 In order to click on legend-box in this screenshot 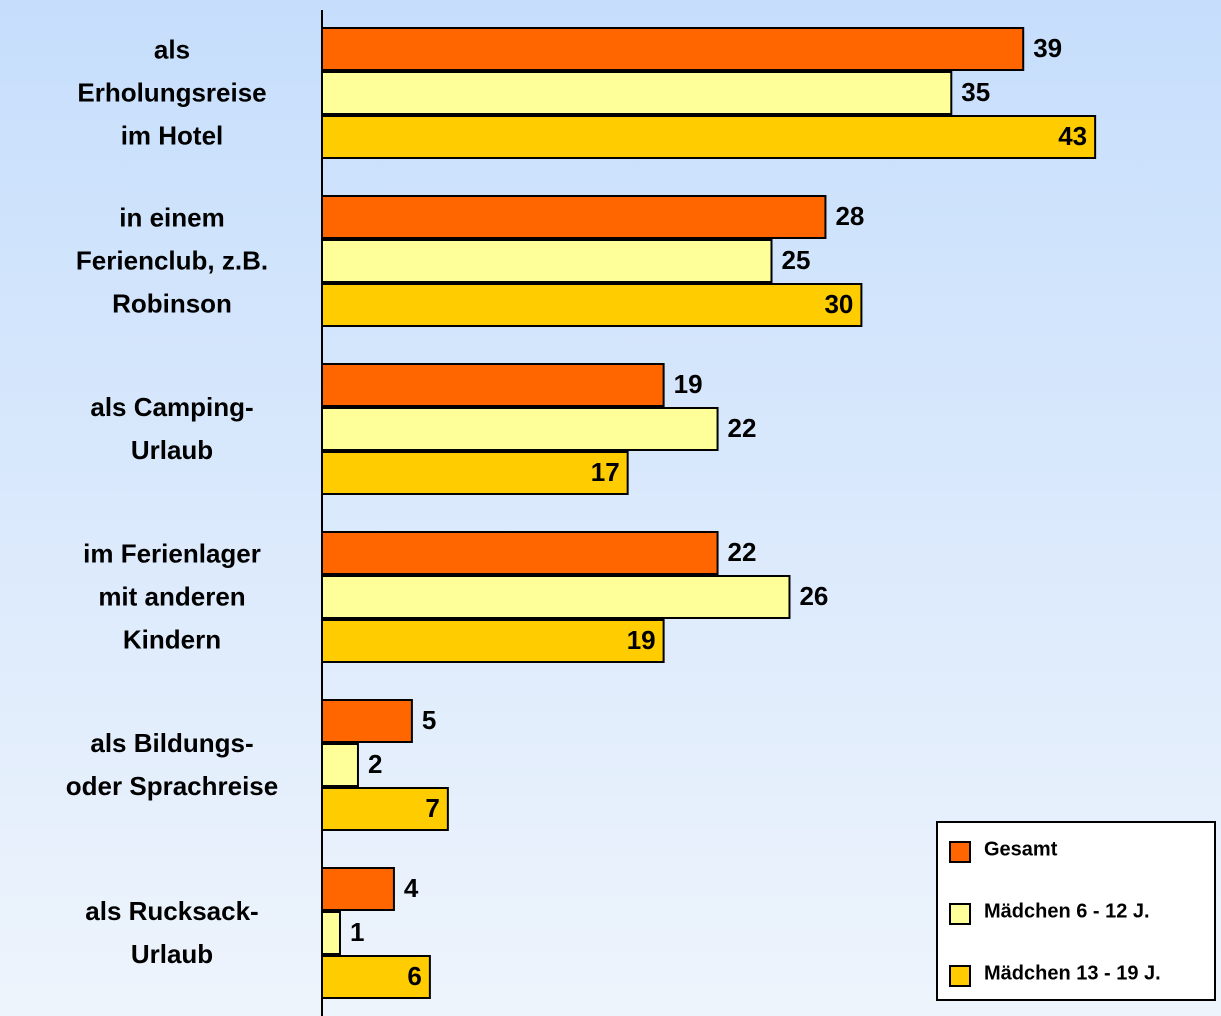, I will do `click(1076, 911)`.